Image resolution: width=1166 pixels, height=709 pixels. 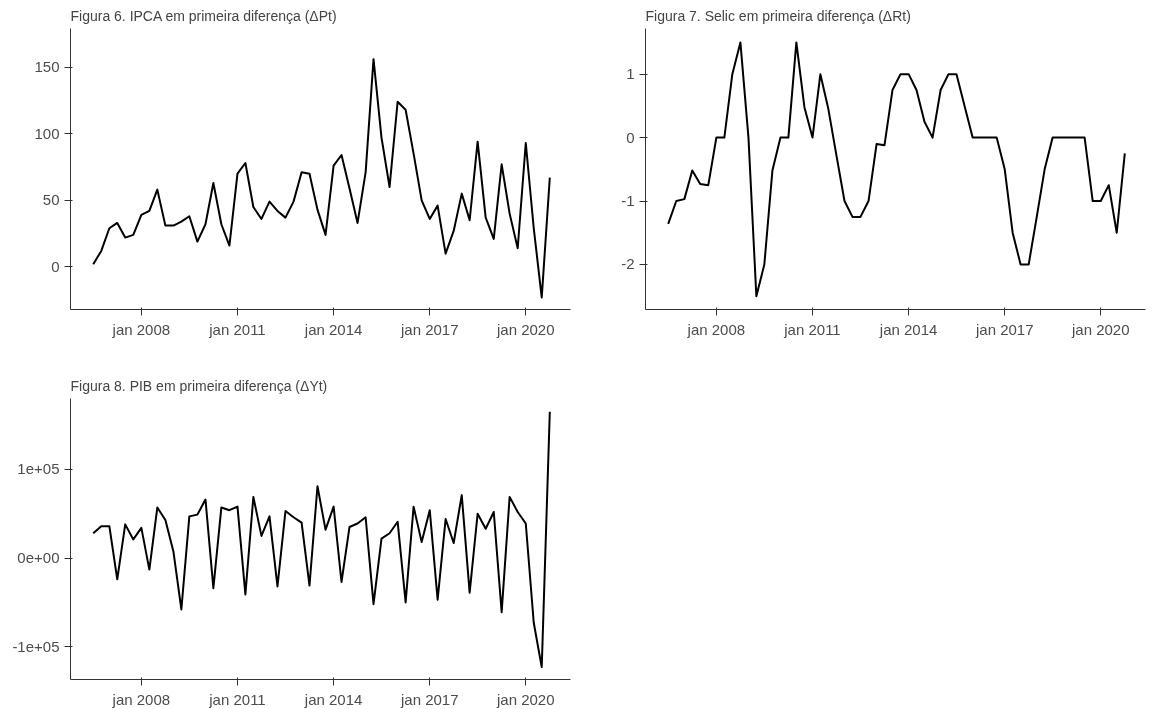 What do you see at coordinates (47, 67) in the screenshot?
I see `y-tick-label: 150` at bounding box center [47, 67].